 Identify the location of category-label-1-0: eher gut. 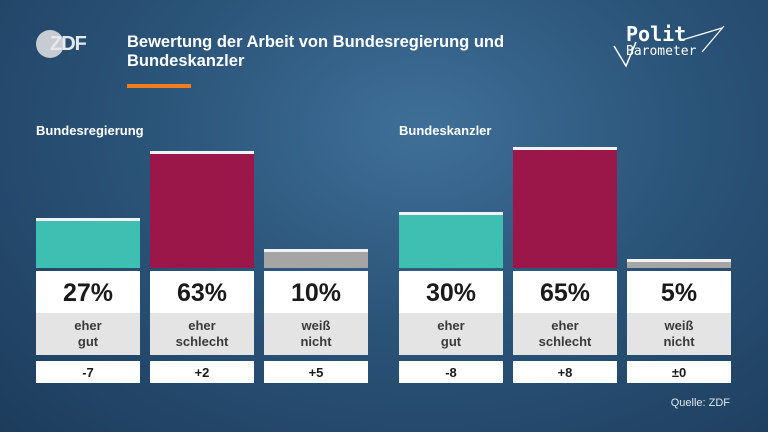
(451, 334).